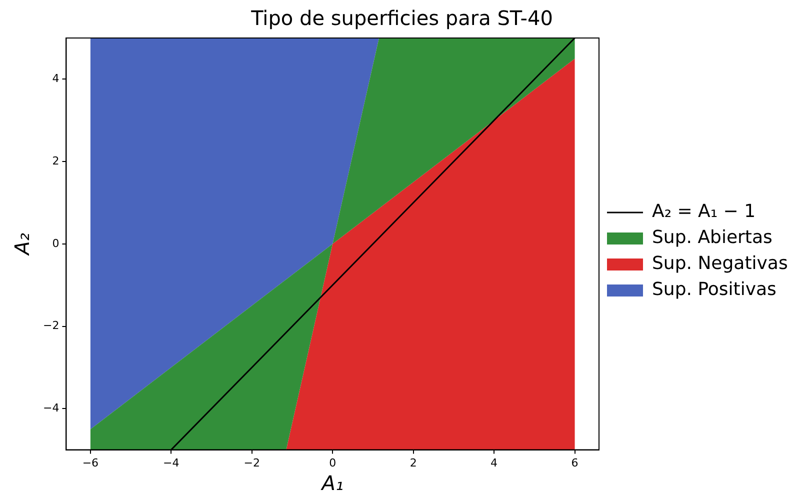 The image size is (796, 503). I want to click on legend-label: Sup. Negativas, so click(720, 263).